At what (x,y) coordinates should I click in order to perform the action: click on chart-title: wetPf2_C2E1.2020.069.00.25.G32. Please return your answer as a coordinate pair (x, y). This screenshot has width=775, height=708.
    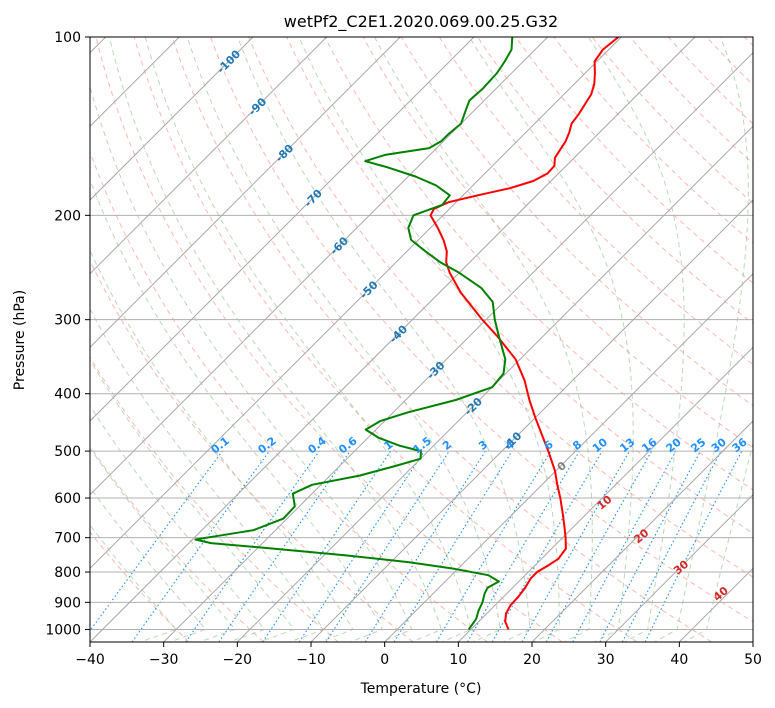
    Looking at the image, I should click on (421, 22).